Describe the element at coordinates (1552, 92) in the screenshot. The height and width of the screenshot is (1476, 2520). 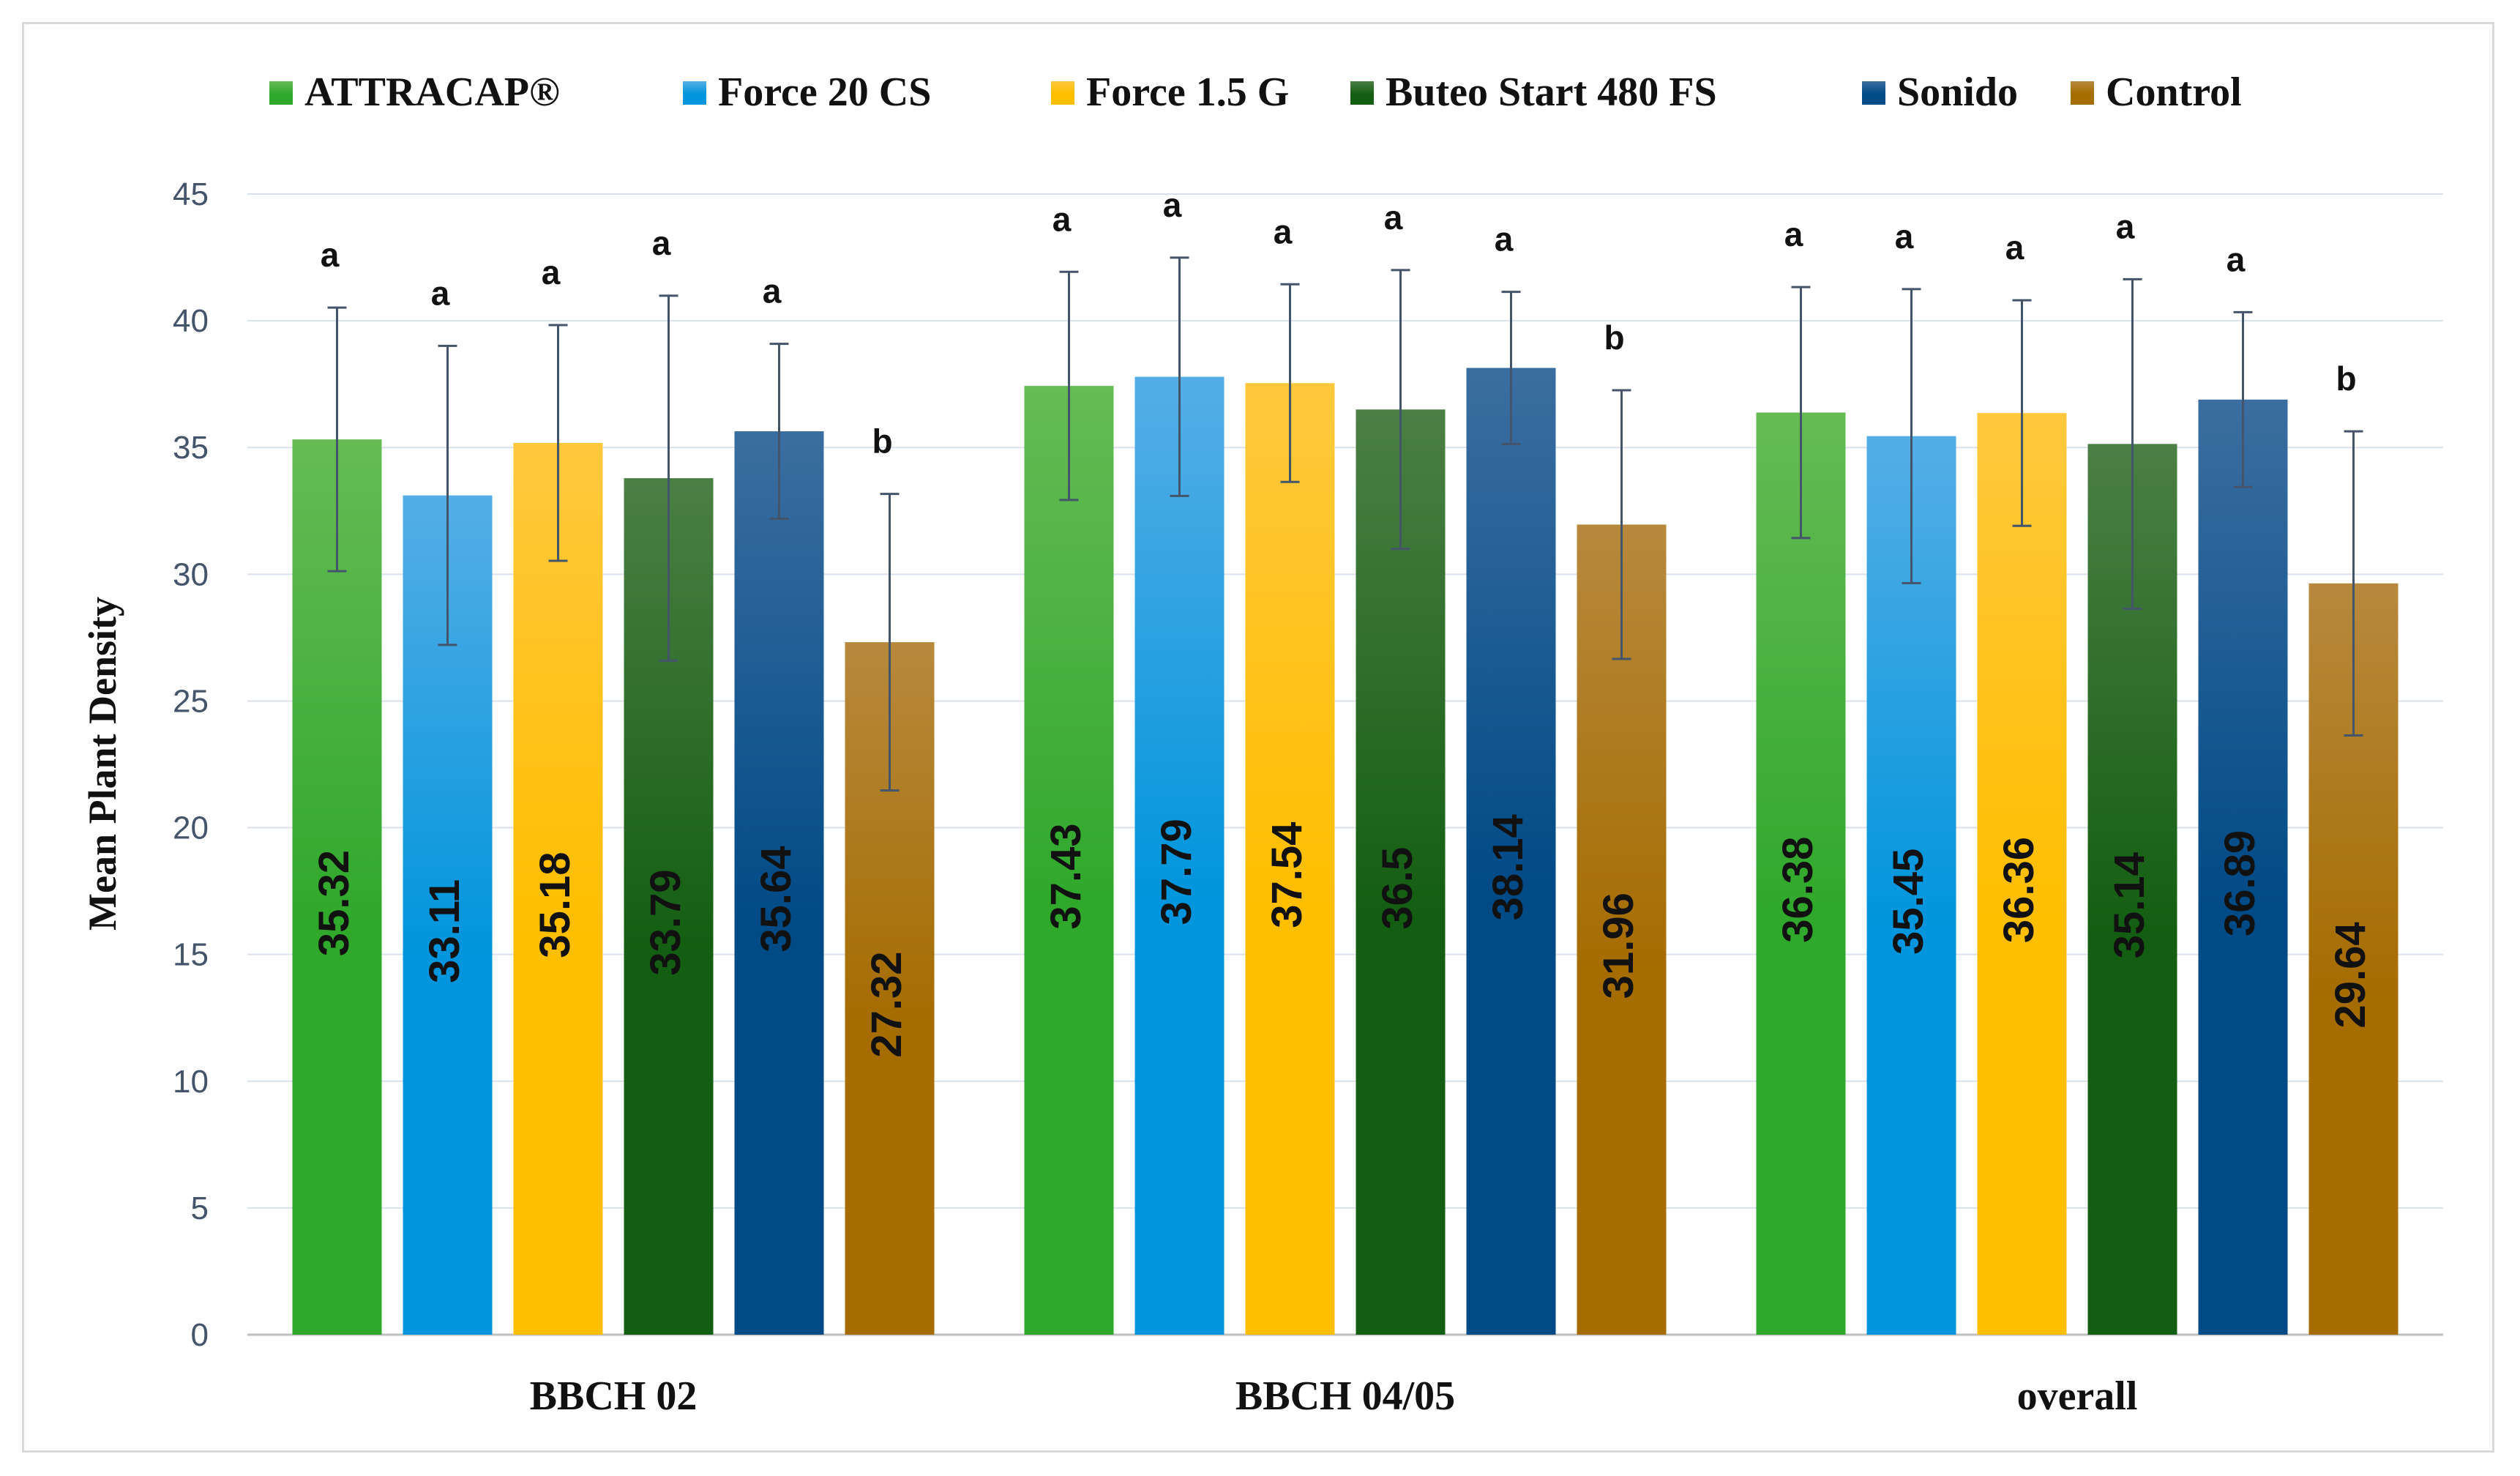
I see `legend-label: Buteo Start 480 FS` at that location.